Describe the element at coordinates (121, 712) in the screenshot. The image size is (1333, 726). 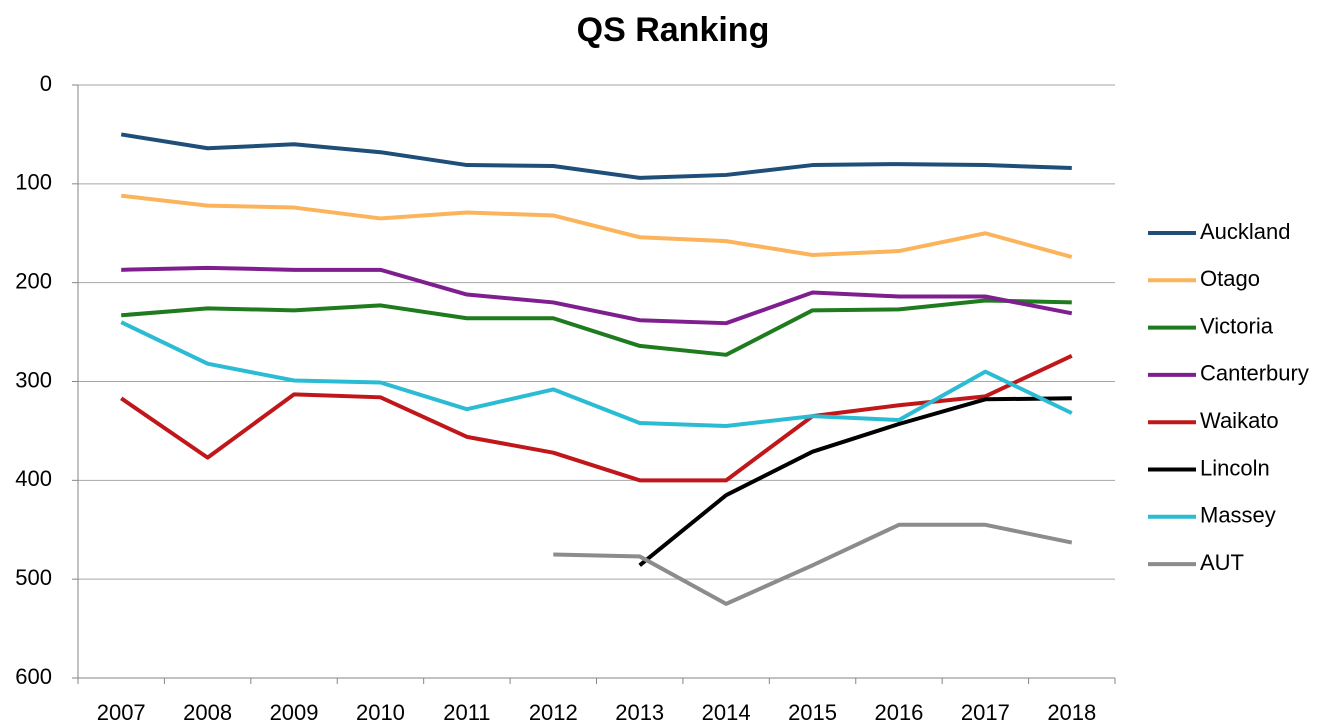
I see `x-tick-label: 2007` at that location.